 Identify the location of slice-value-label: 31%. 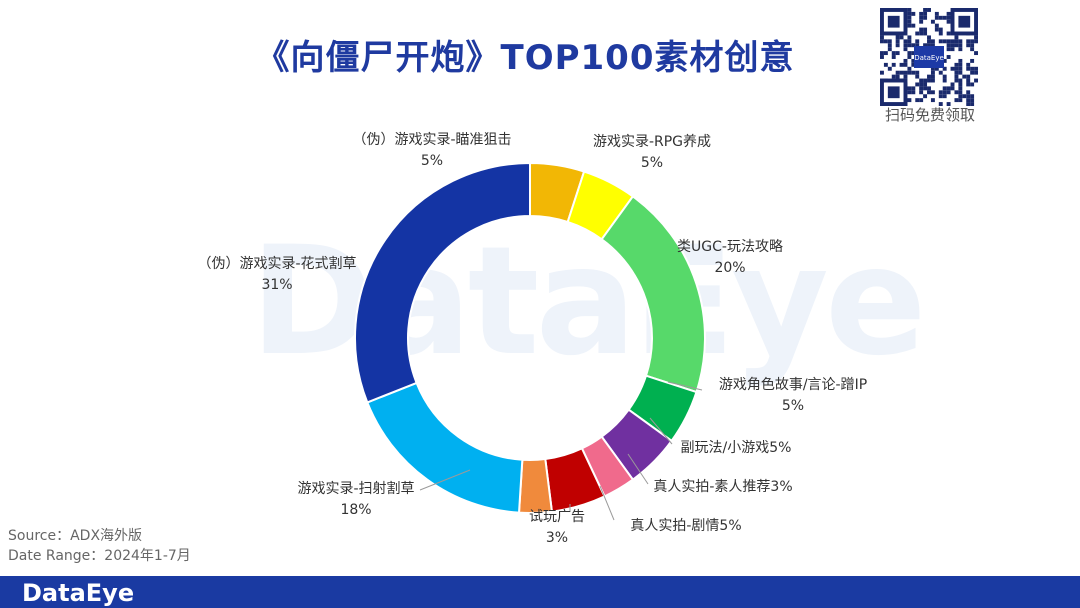
(276, 285).